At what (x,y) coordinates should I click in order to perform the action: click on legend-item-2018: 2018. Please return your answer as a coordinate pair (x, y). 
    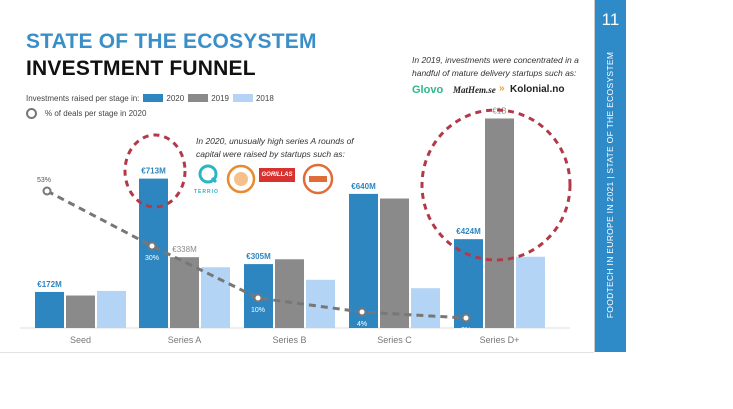
    Looking at the image, I should click on (264, 98).